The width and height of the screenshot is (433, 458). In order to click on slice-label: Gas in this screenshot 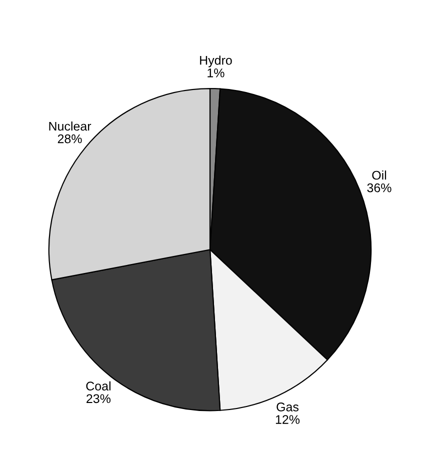, I will do `click(287, 407)`.